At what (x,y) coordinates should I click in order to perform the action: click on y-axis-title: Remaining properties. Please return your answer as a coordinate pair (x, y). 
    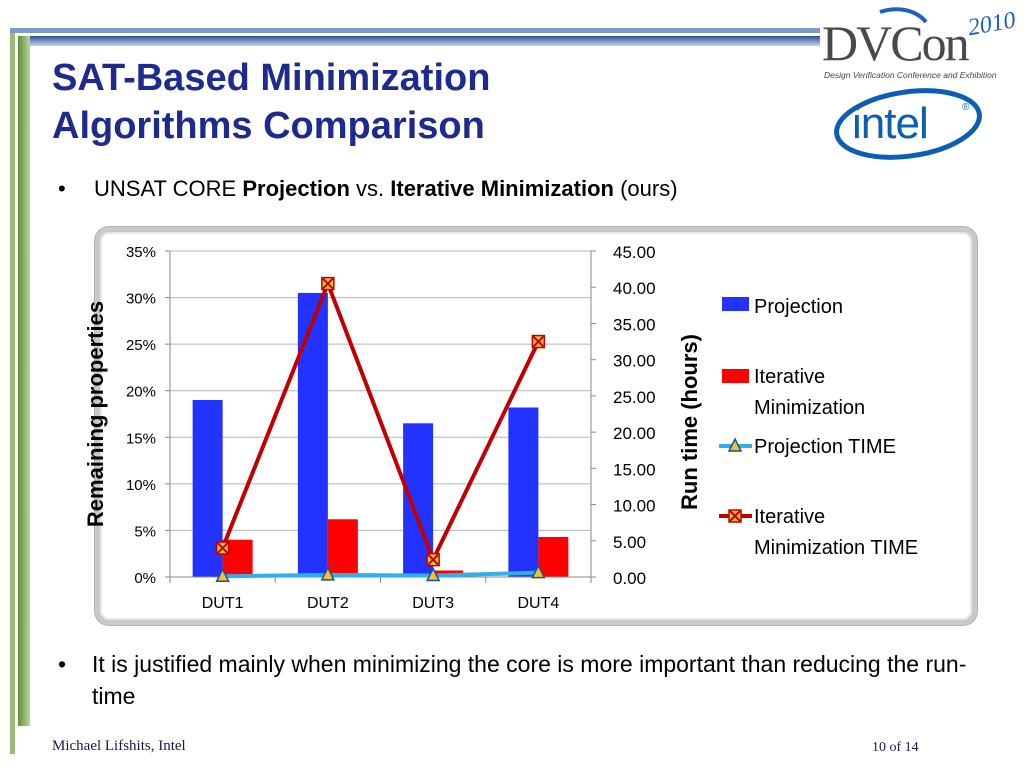
    Looking at the image, I should click on (95, 414).